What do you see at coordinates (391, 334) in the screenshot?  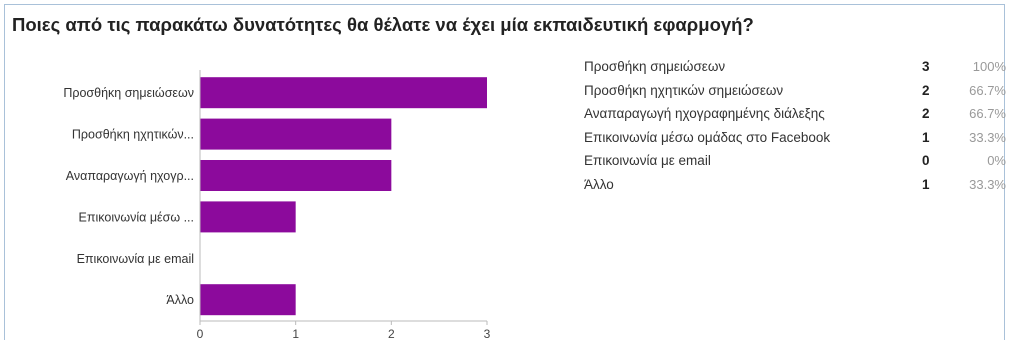 I see `x-tick-label: 2` at bounding box center [391, 334].